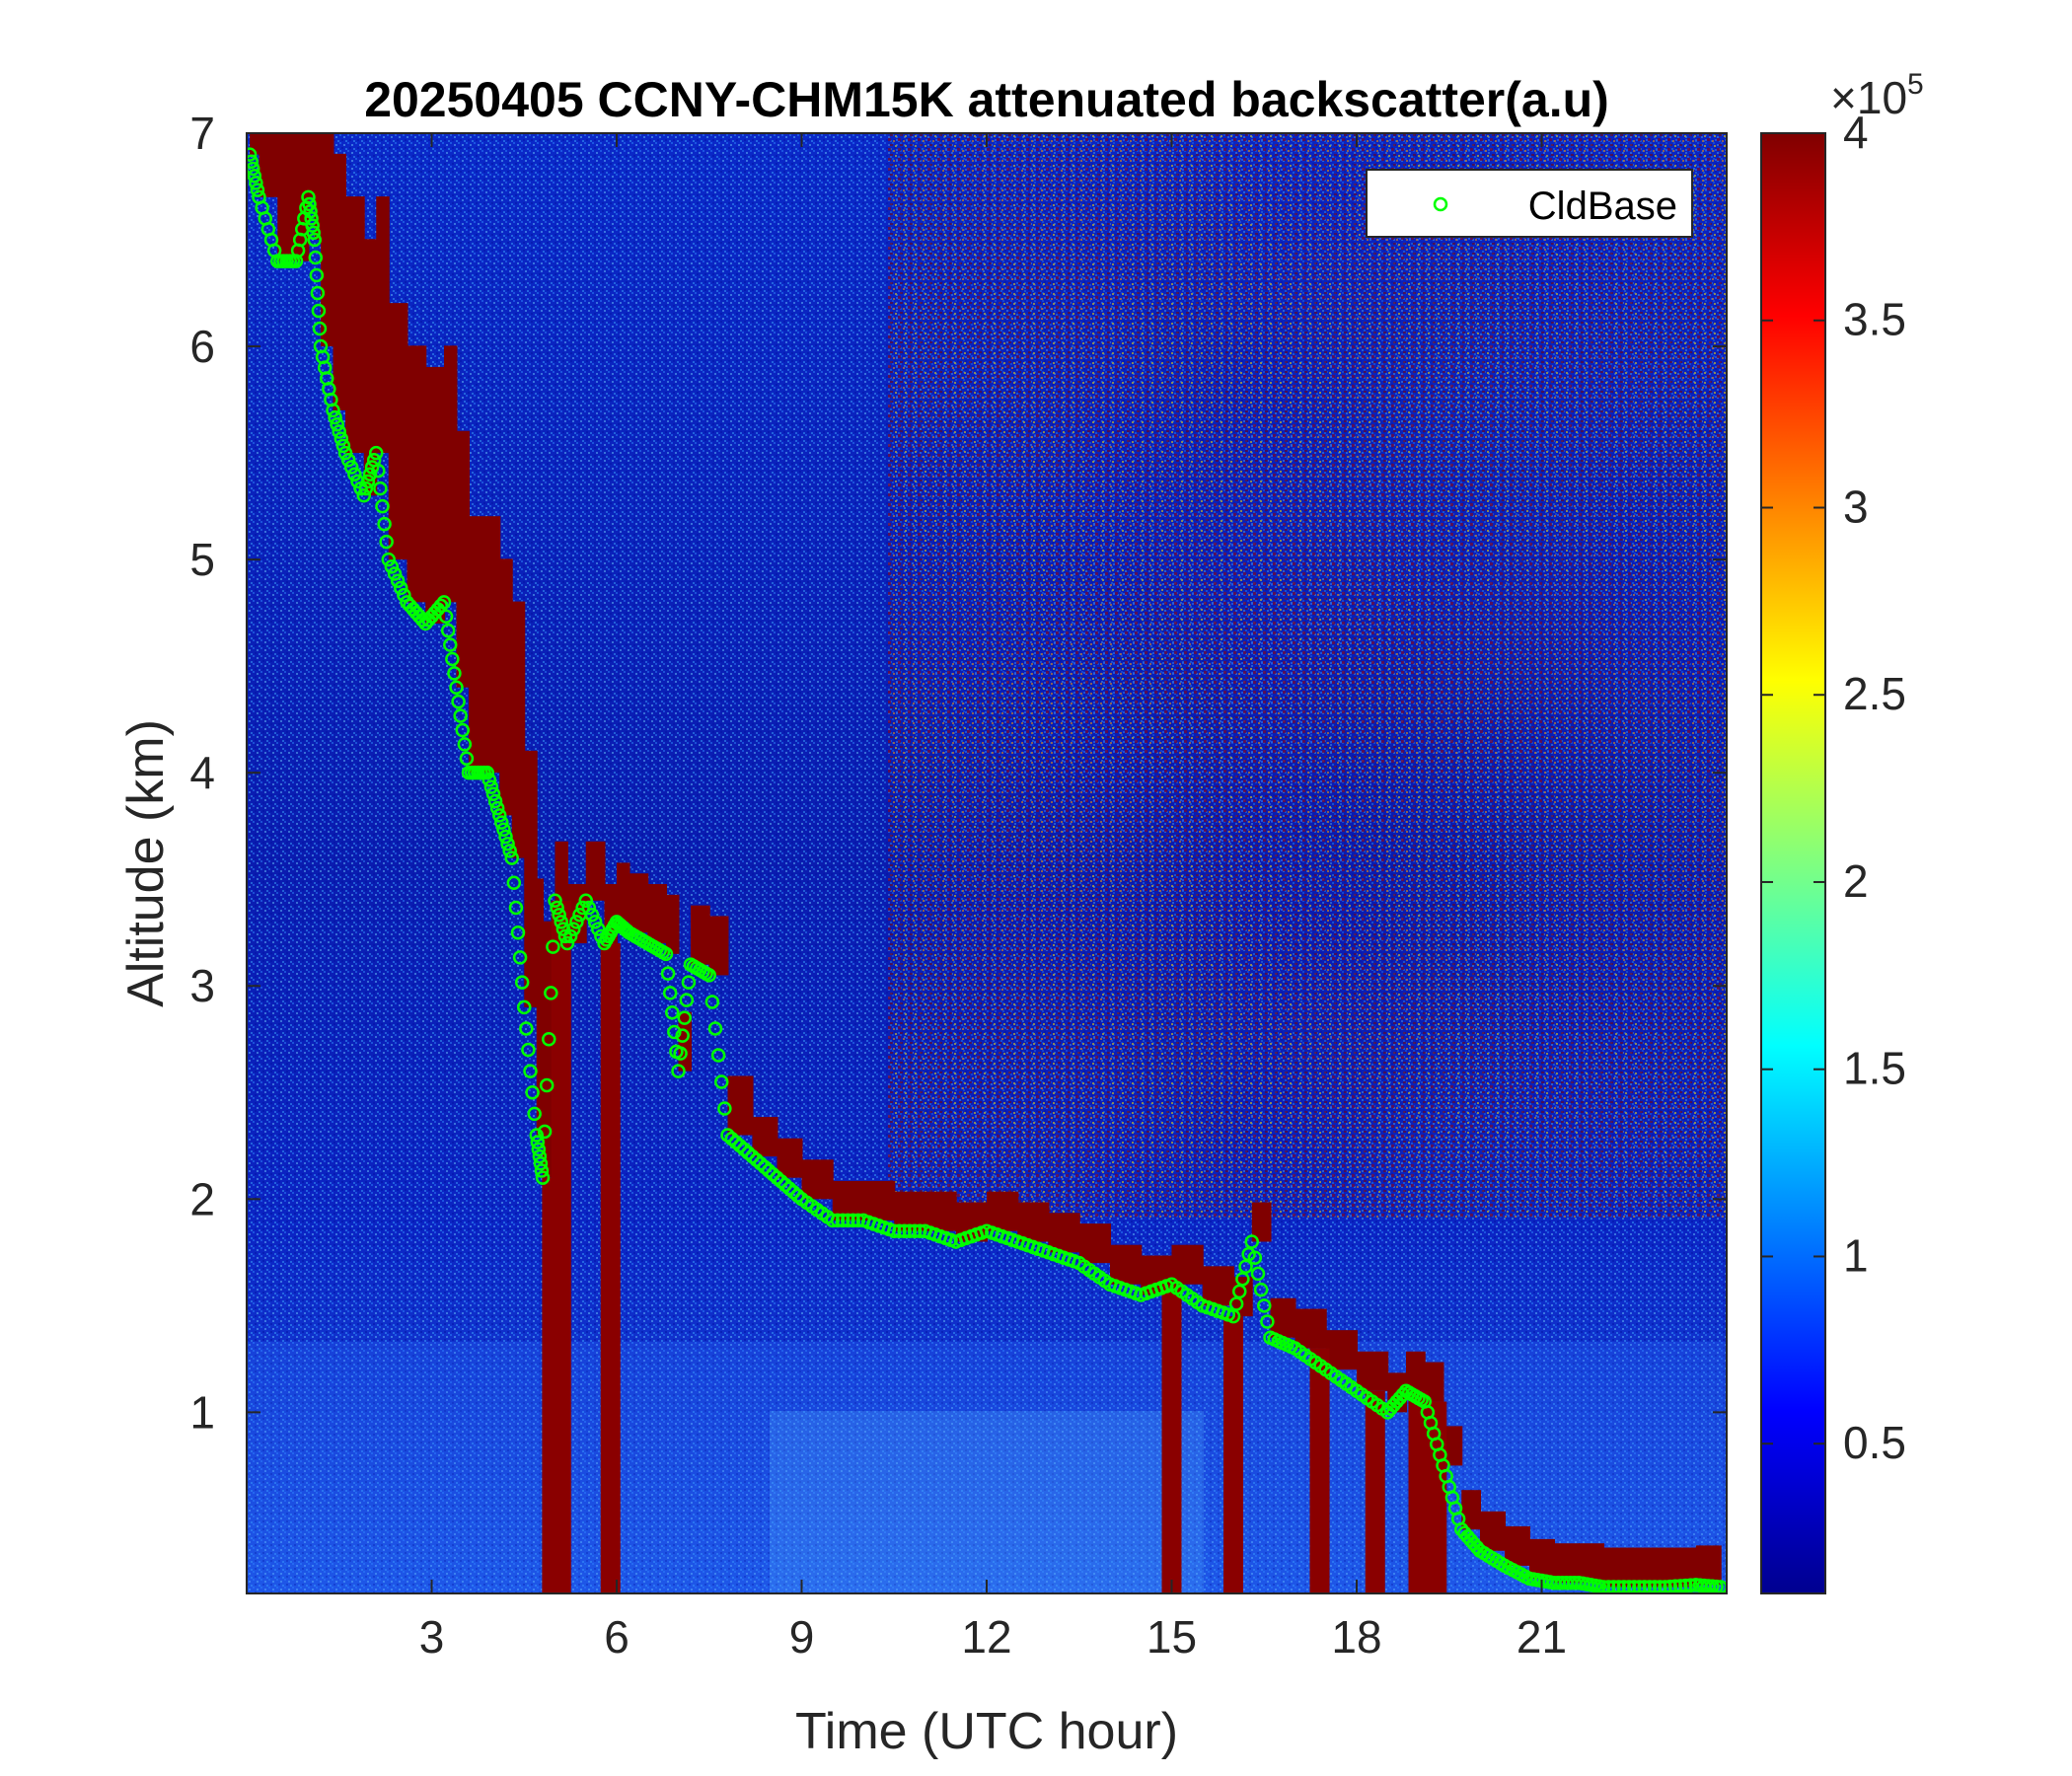  Describe the element at coordinates (202, 133) in the screenshot. I see `y-tick-label: 7` at that location.